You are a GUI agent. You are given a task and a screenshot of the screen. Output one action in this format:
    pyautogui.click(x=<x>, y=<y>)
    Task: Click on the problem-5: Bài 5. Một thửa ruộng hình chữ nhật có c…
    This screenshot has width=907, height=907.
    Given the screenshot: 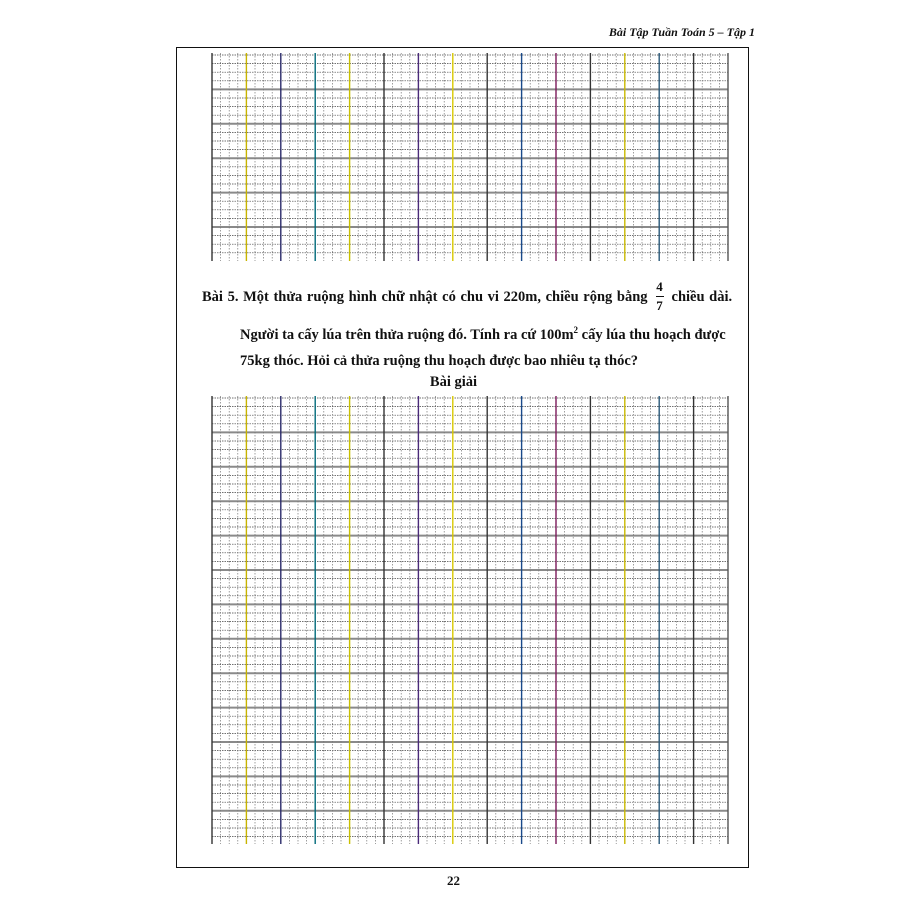 What is the action you would take?
    pyautogui.click(x=468, y=324)
    